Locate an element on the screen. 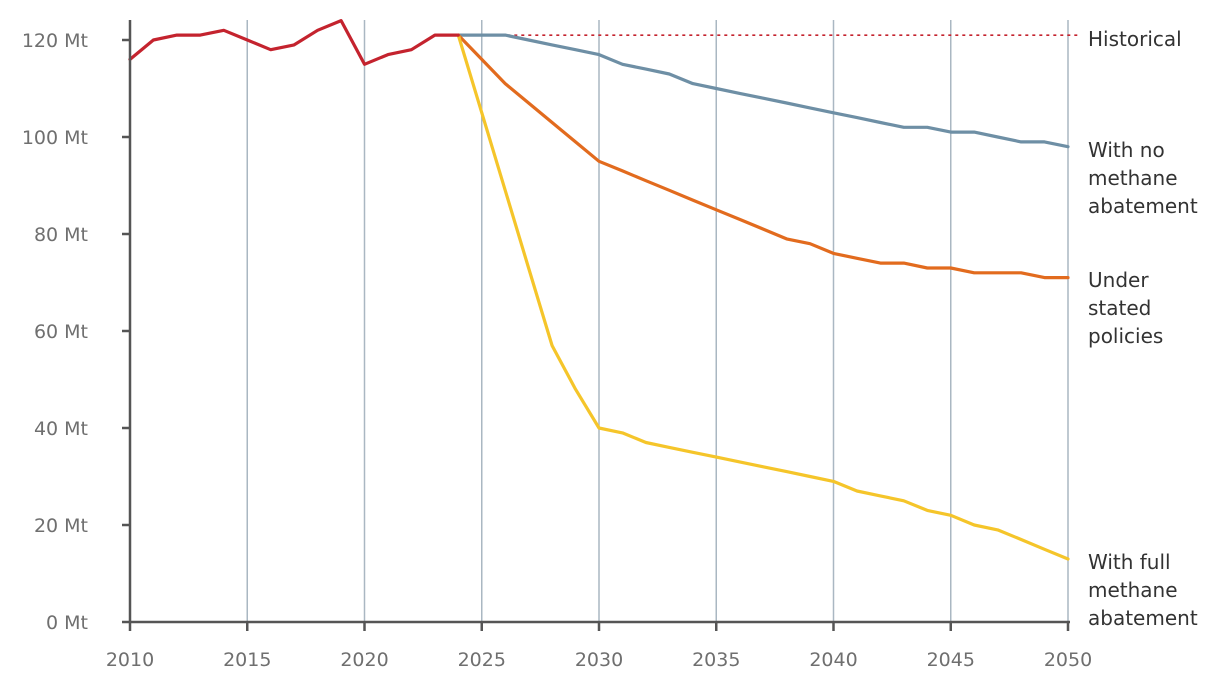  x-tick-labels: 2010 2015 2020 2025 2030 2035 2040 2045 2050 is located at coordinates (599, 660).